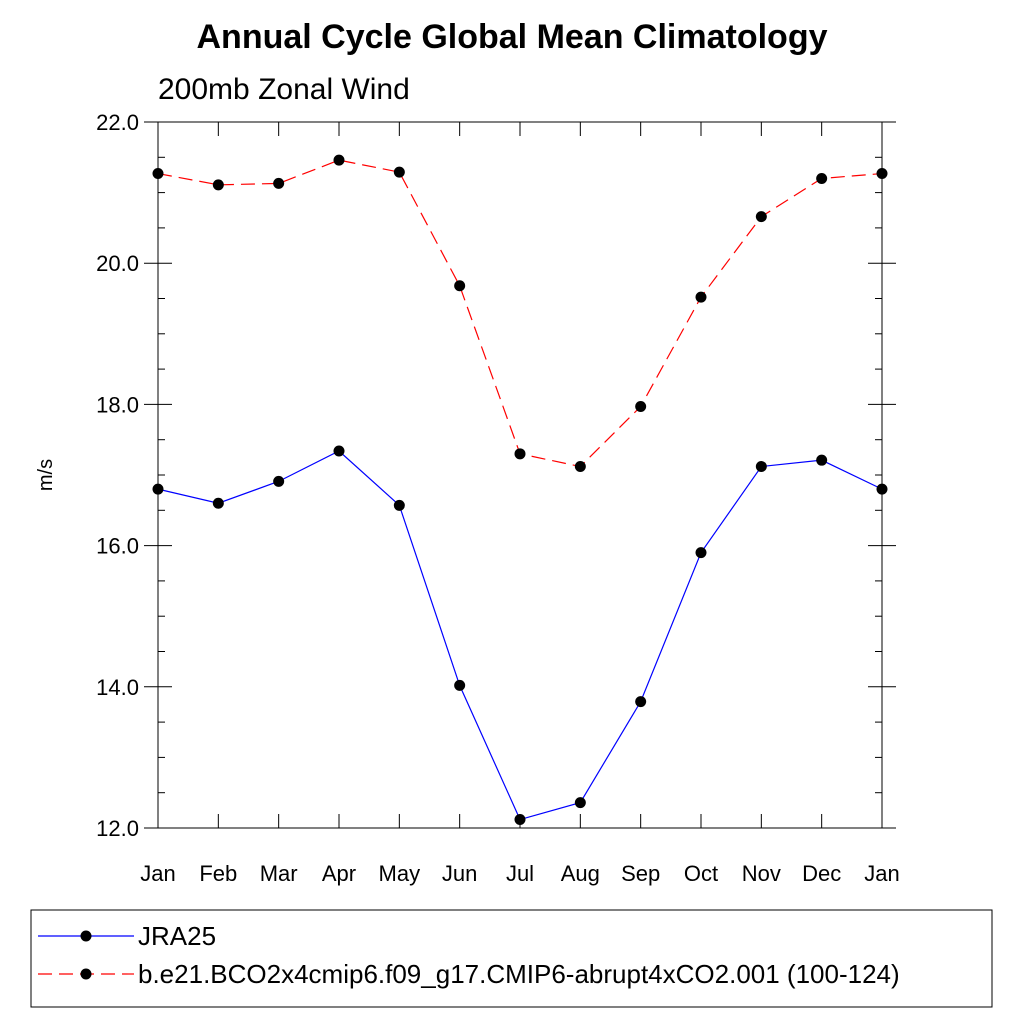 This screenshot has width=1024, height=1024. Describe the element at coordinates (117, 263) in the screenshot. I see `y-tick-label: 20.0` at that location.